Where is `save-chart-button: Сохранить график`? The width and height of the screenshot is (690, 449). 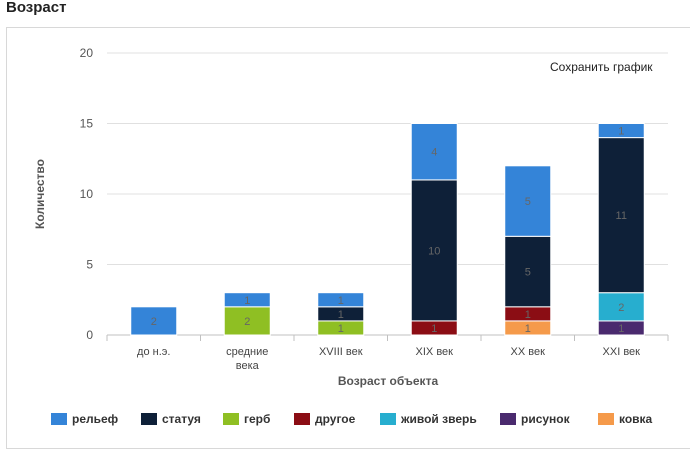
save-chart-button: Сохранить график is located at coordinates (601, 67).